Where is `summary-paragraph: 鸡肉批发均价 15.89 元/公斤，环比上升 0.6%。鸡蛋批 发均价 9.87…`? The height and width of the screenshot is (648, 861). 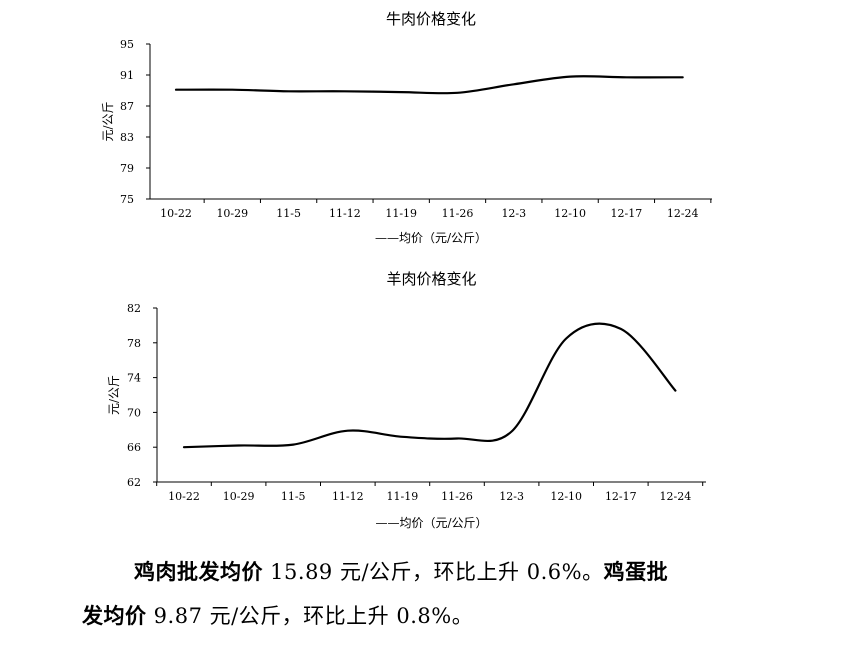
summary-paragraph: 鸡肉批发均价 15.89 元/公斤，环比上升 0.6%。鸡蛋批 发均价 9.87… is located at coordinates (432, 594).